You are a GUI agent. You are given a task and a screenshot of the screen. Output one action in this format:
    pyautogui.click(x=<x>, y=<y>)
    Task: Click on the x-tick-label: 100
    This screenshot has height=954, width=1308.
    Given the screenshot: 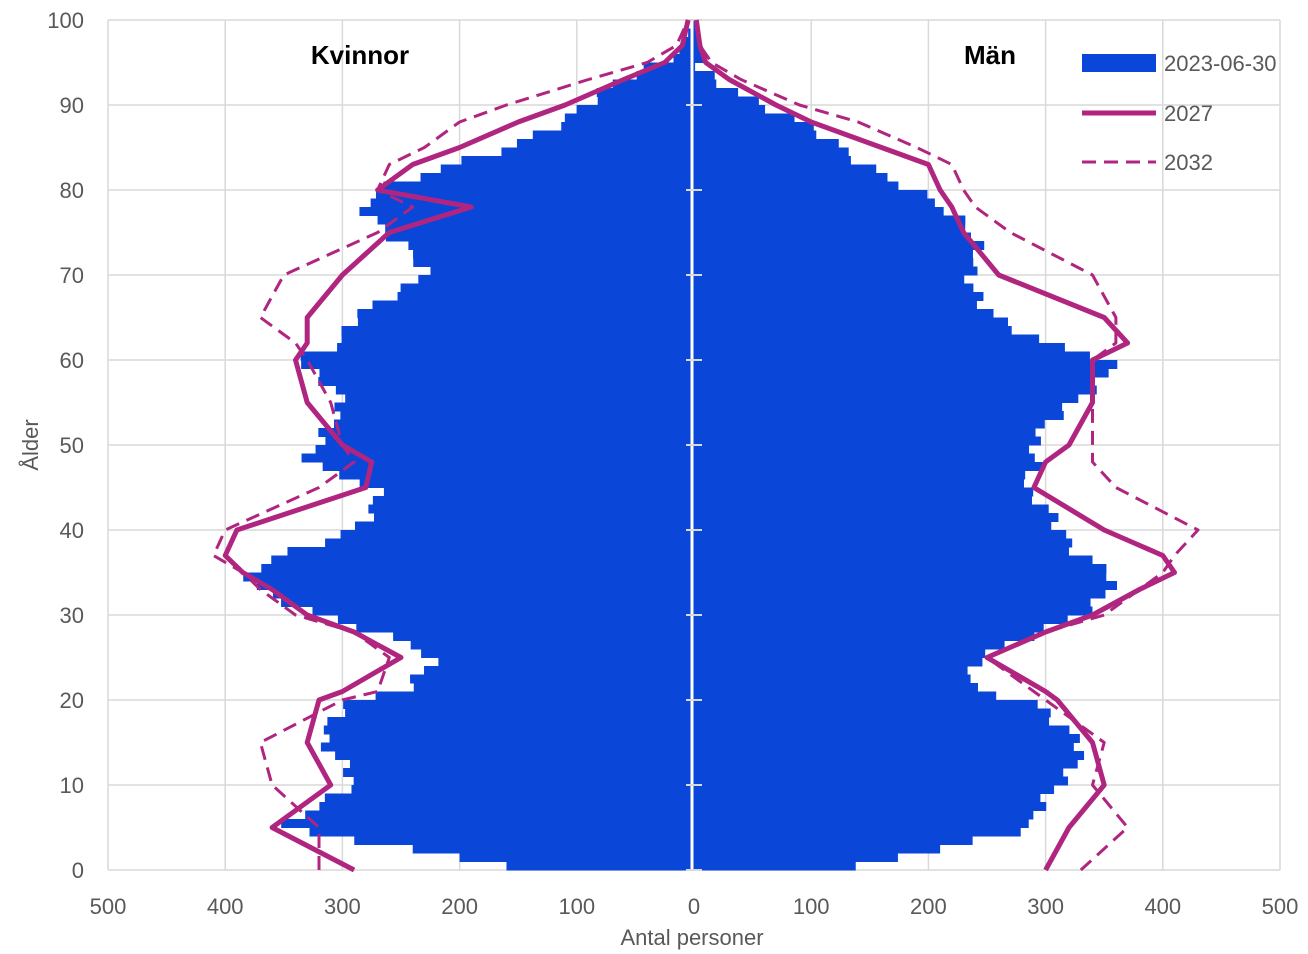 What is the action you would take?
    pyautogui.click(x=576, y=906)
    